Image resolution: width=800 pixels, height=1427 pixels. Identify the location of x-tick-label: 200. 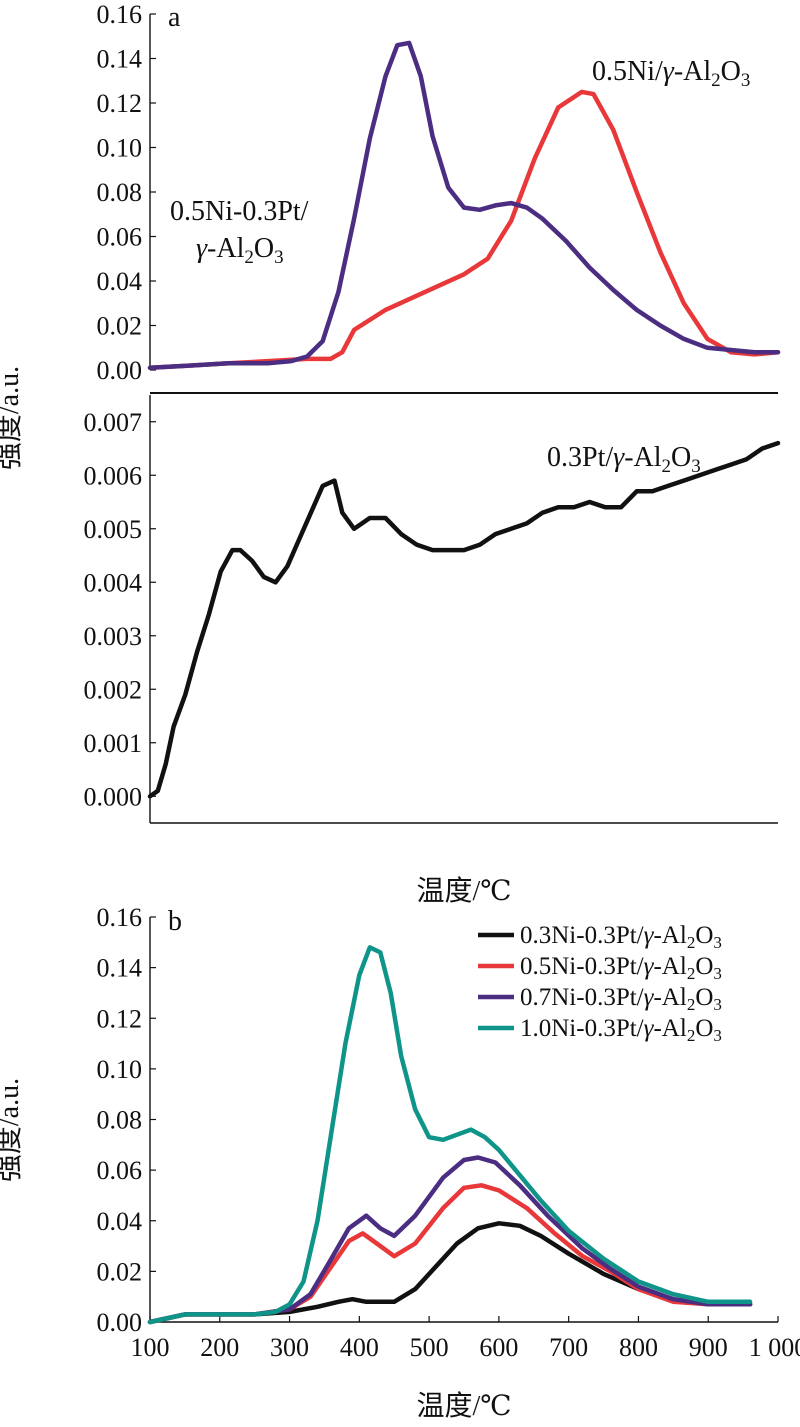
(219, 1347).